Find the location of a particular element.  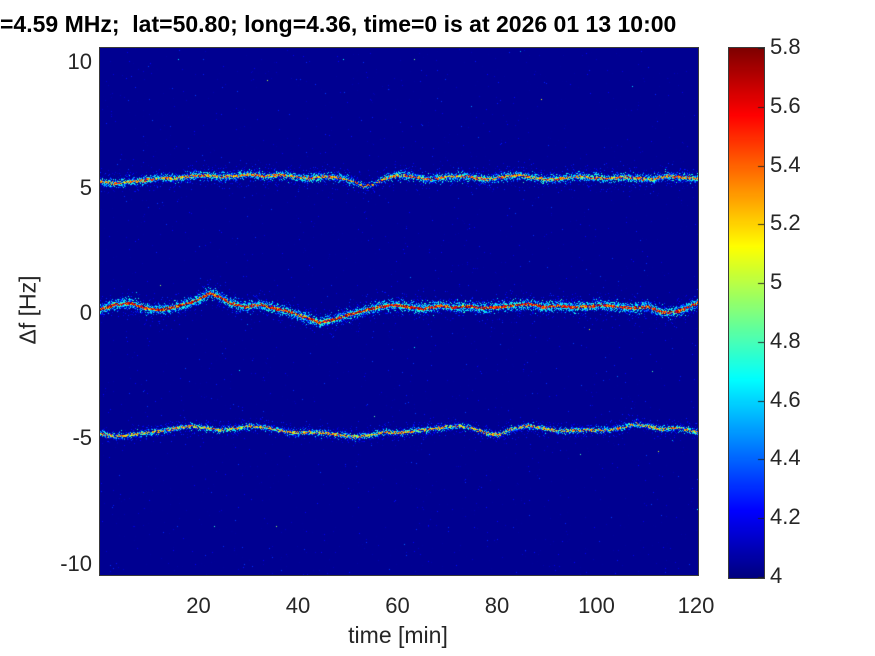

colorbar-tick-label: 5.2 is located at coordinates (785, 223).